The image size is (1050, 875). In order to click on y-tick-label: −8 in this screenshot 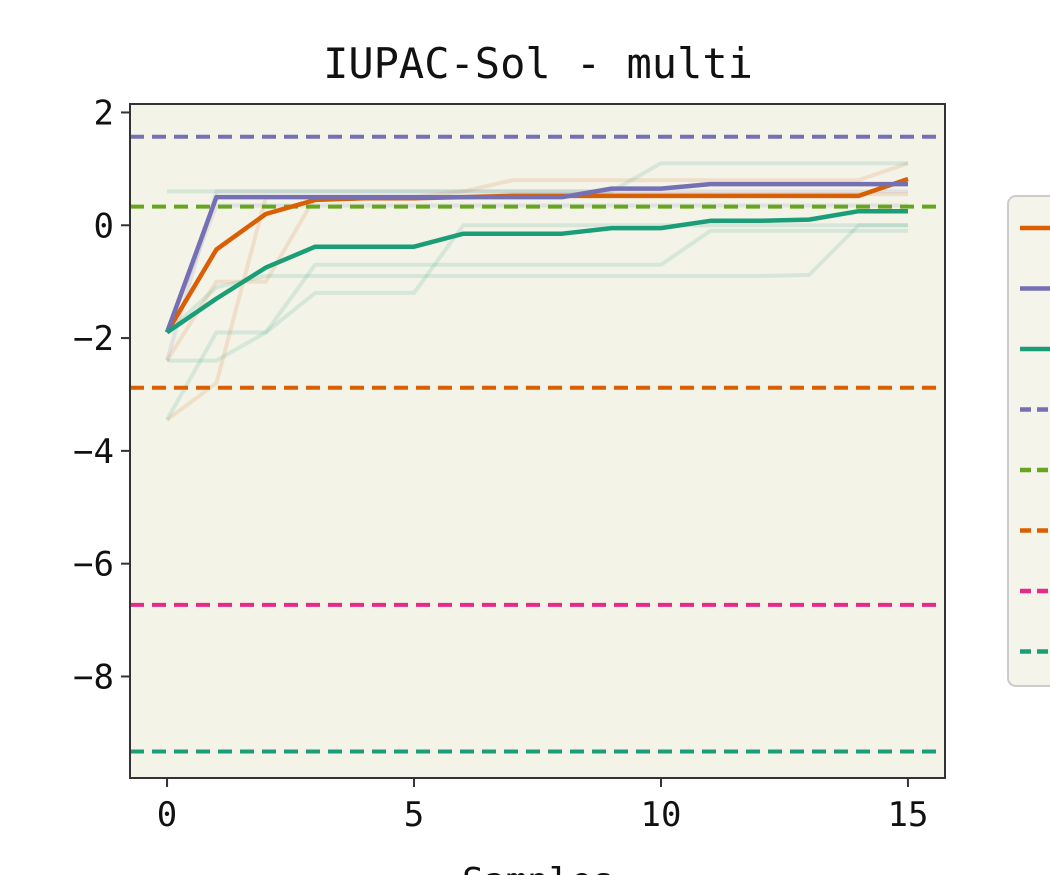, I will do `click(93, 677)`.